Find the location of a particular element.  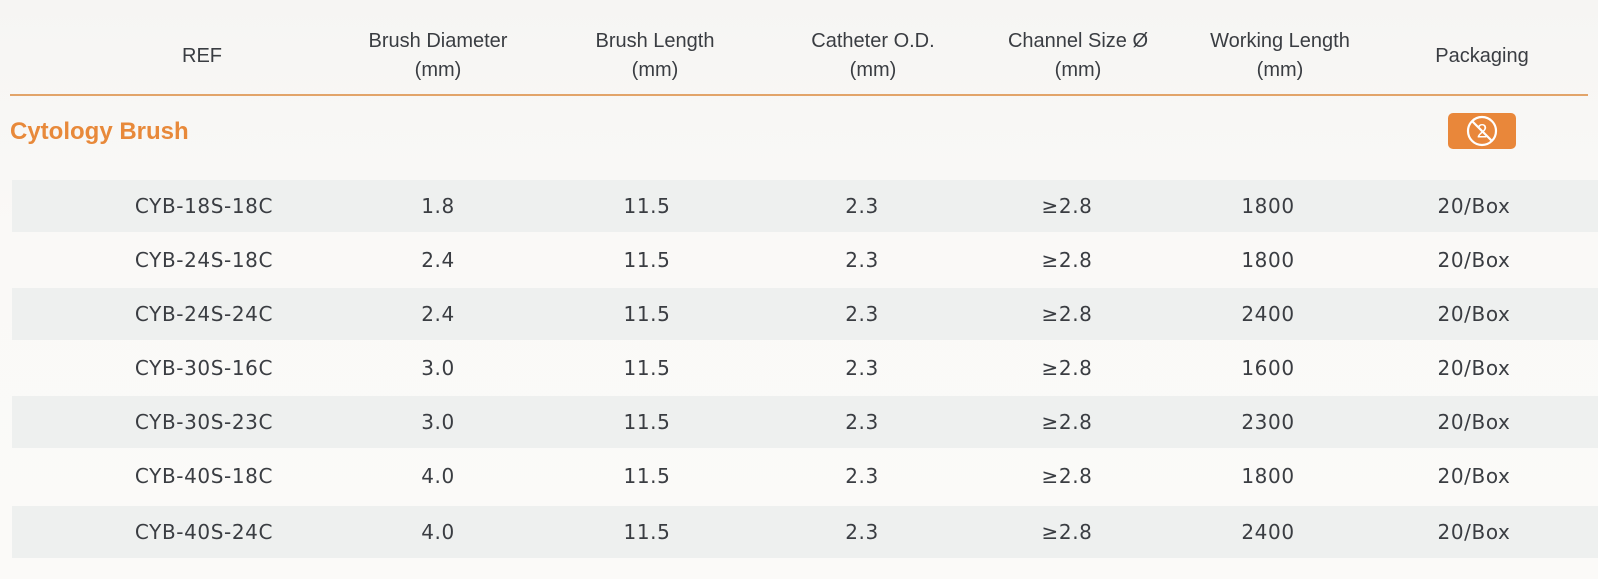

table-row: CYB-40S-24C 4.0 11.5 2.3 ≥2.8 2400 20/Box is located at coordinates (805, 532).